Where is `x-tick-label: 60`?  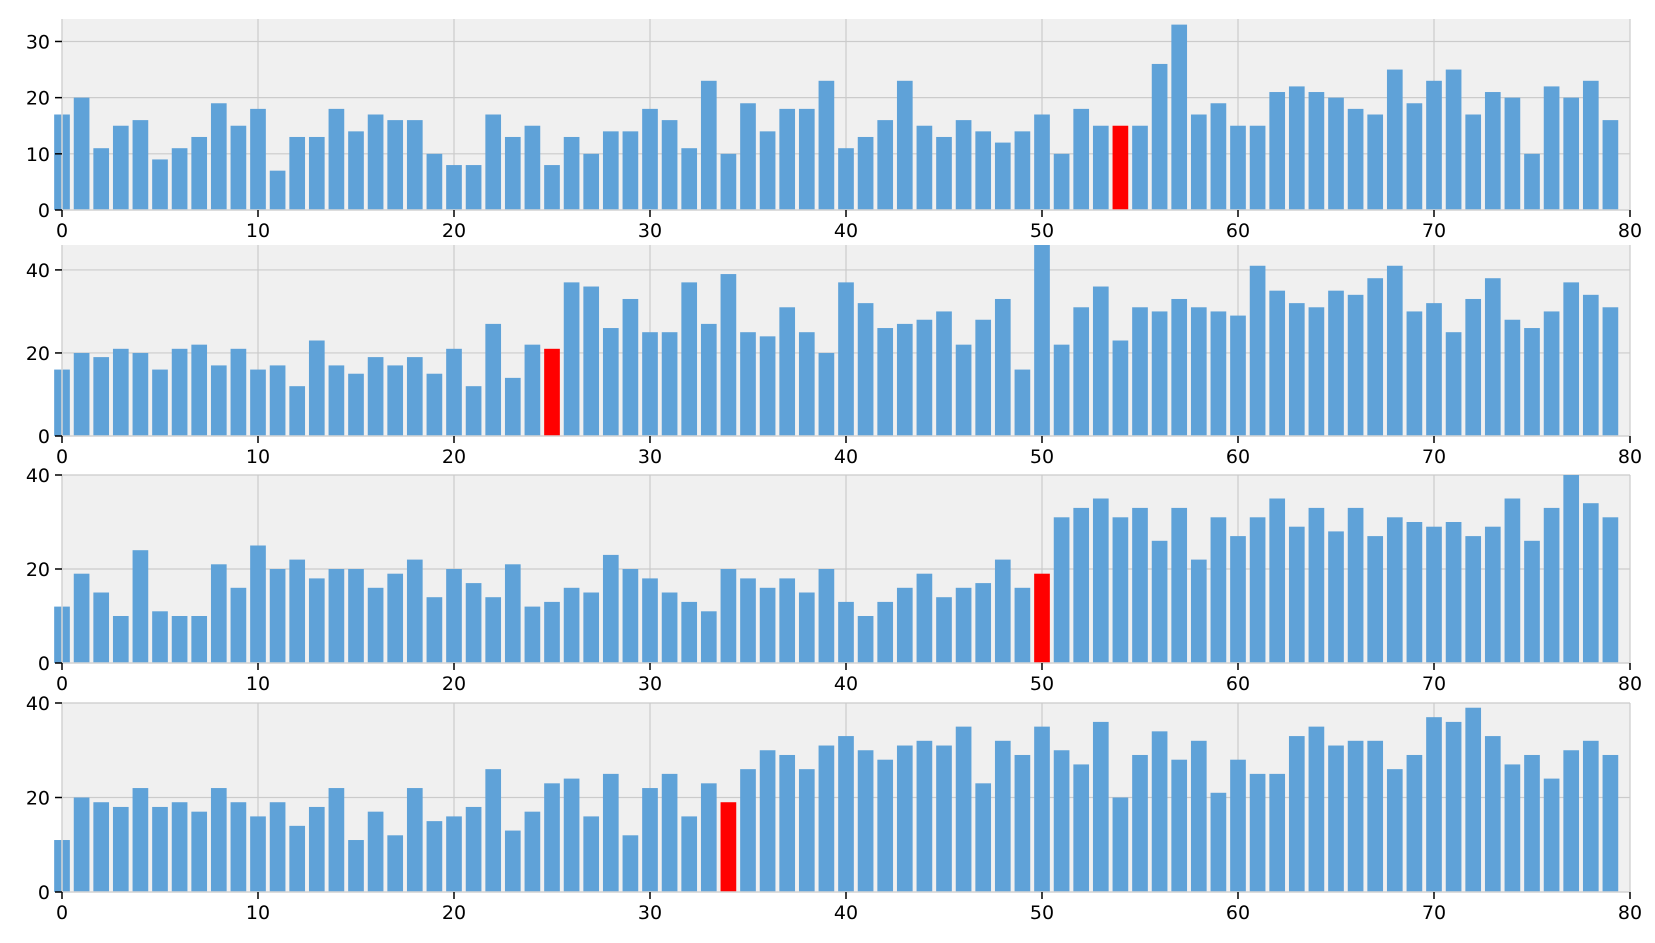
x-tick-label: 60 is located at coordinates (1238, 231).